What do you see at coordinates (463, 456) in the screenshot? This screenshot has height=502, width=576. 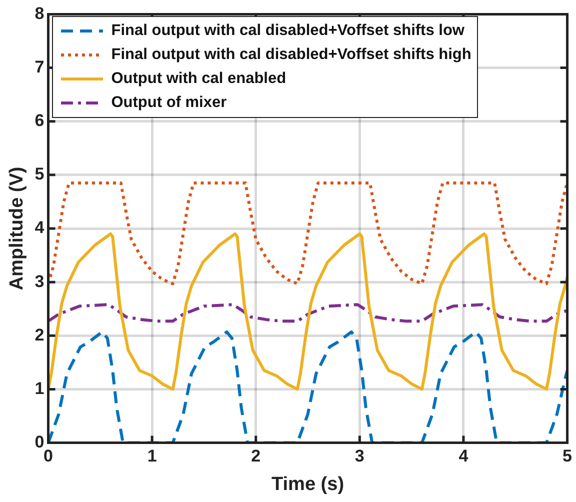 I see `x-tick-label: 4` at bounding box center [463, 456].